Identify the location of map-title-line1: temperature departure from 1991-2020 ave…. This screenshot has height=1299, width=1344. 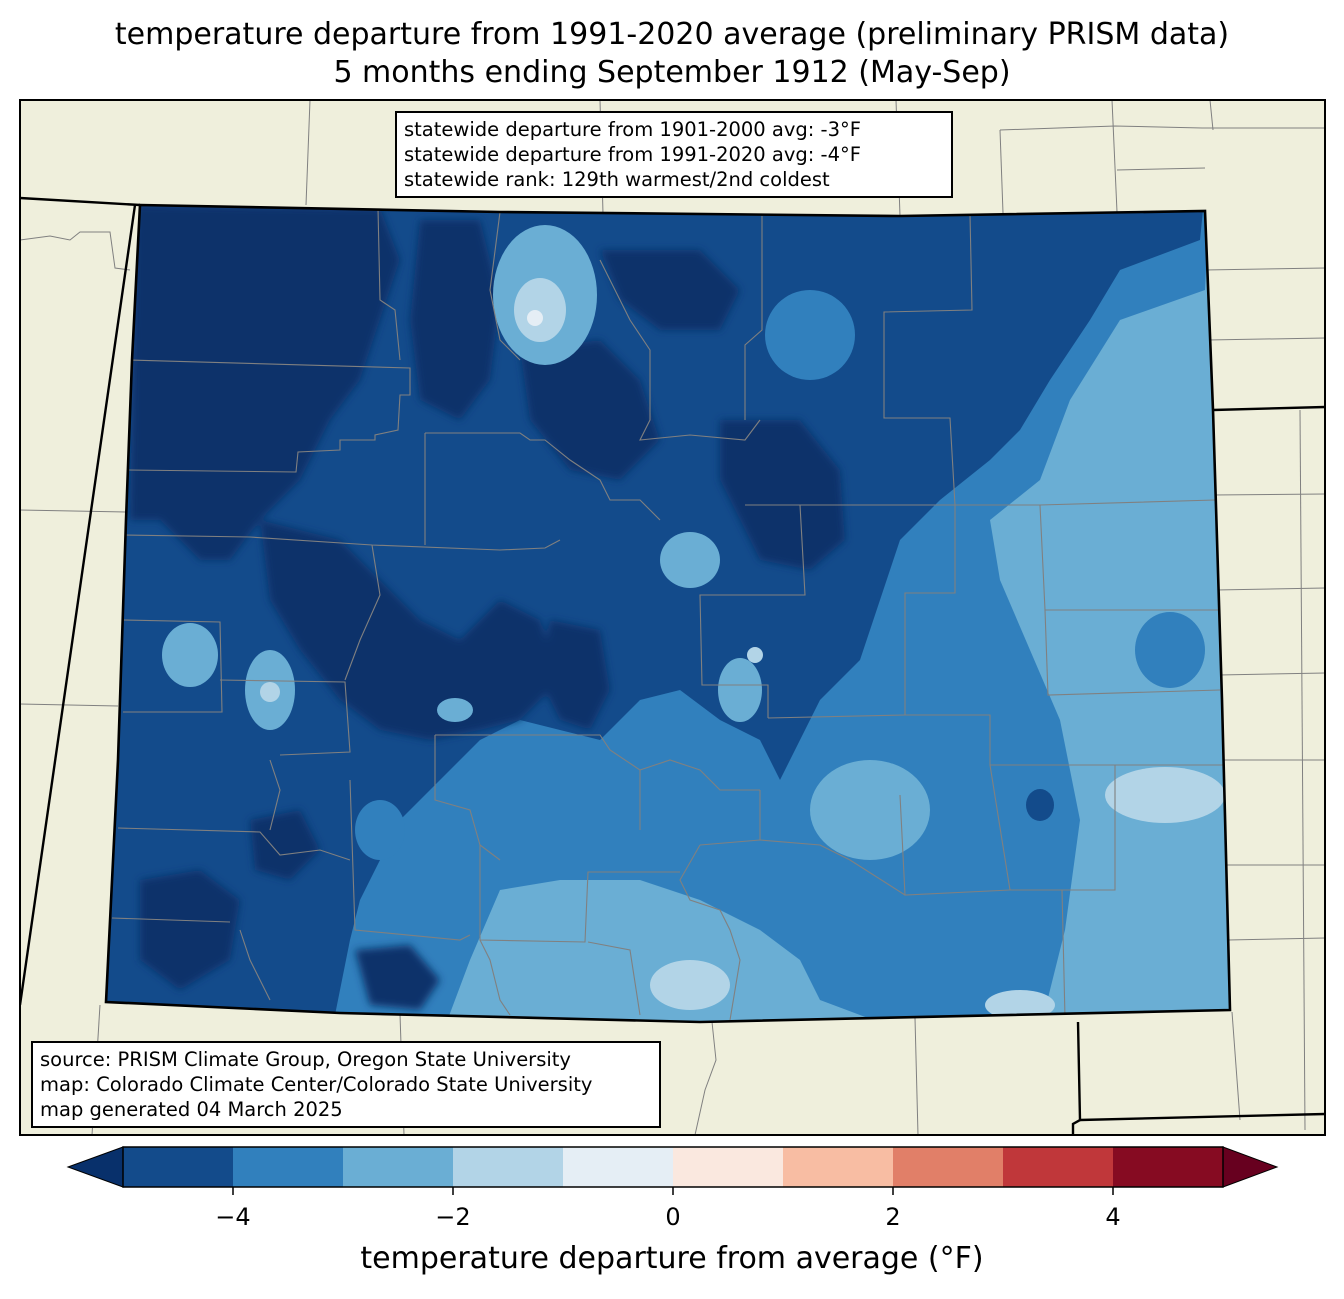
(672, 34).